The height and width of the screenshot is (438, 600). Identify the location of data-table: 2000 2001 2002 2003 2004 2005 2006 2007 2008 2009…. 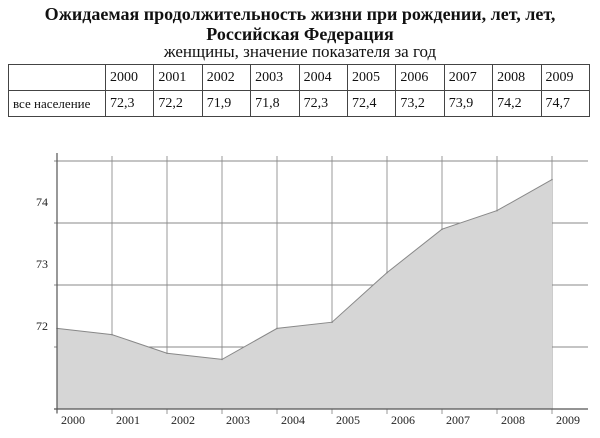
(299, 90).